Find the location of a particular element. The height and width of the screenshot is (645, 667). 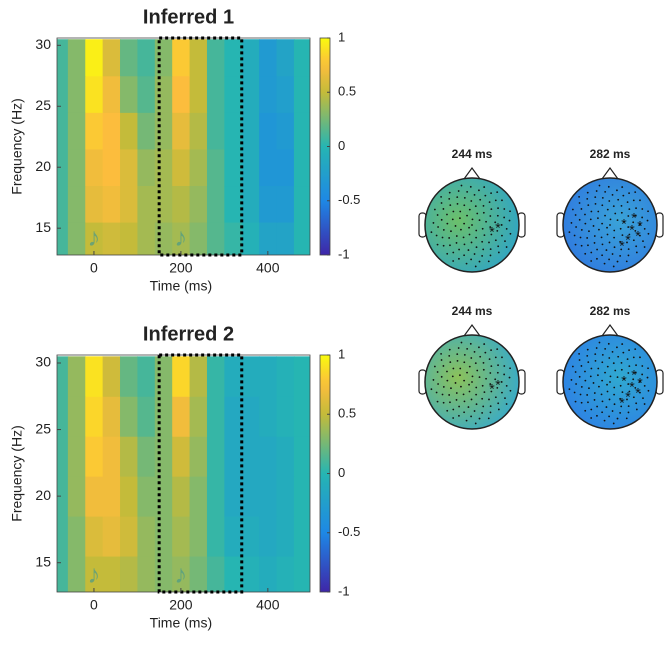

note-icon: ♪ is located at coordinates (180, 237).